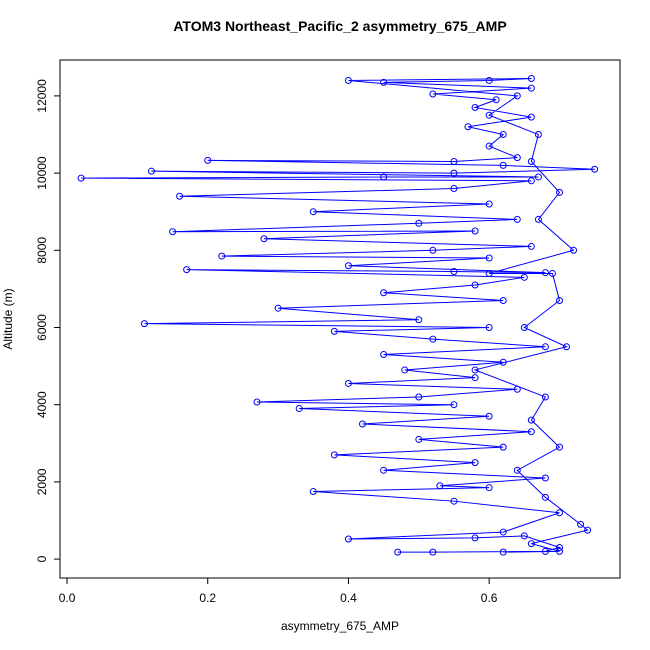  What do you see at coordinates (42, 404) in the screenshot?
I see `y-tick-label: 4000` at bounding box center [42, 404].